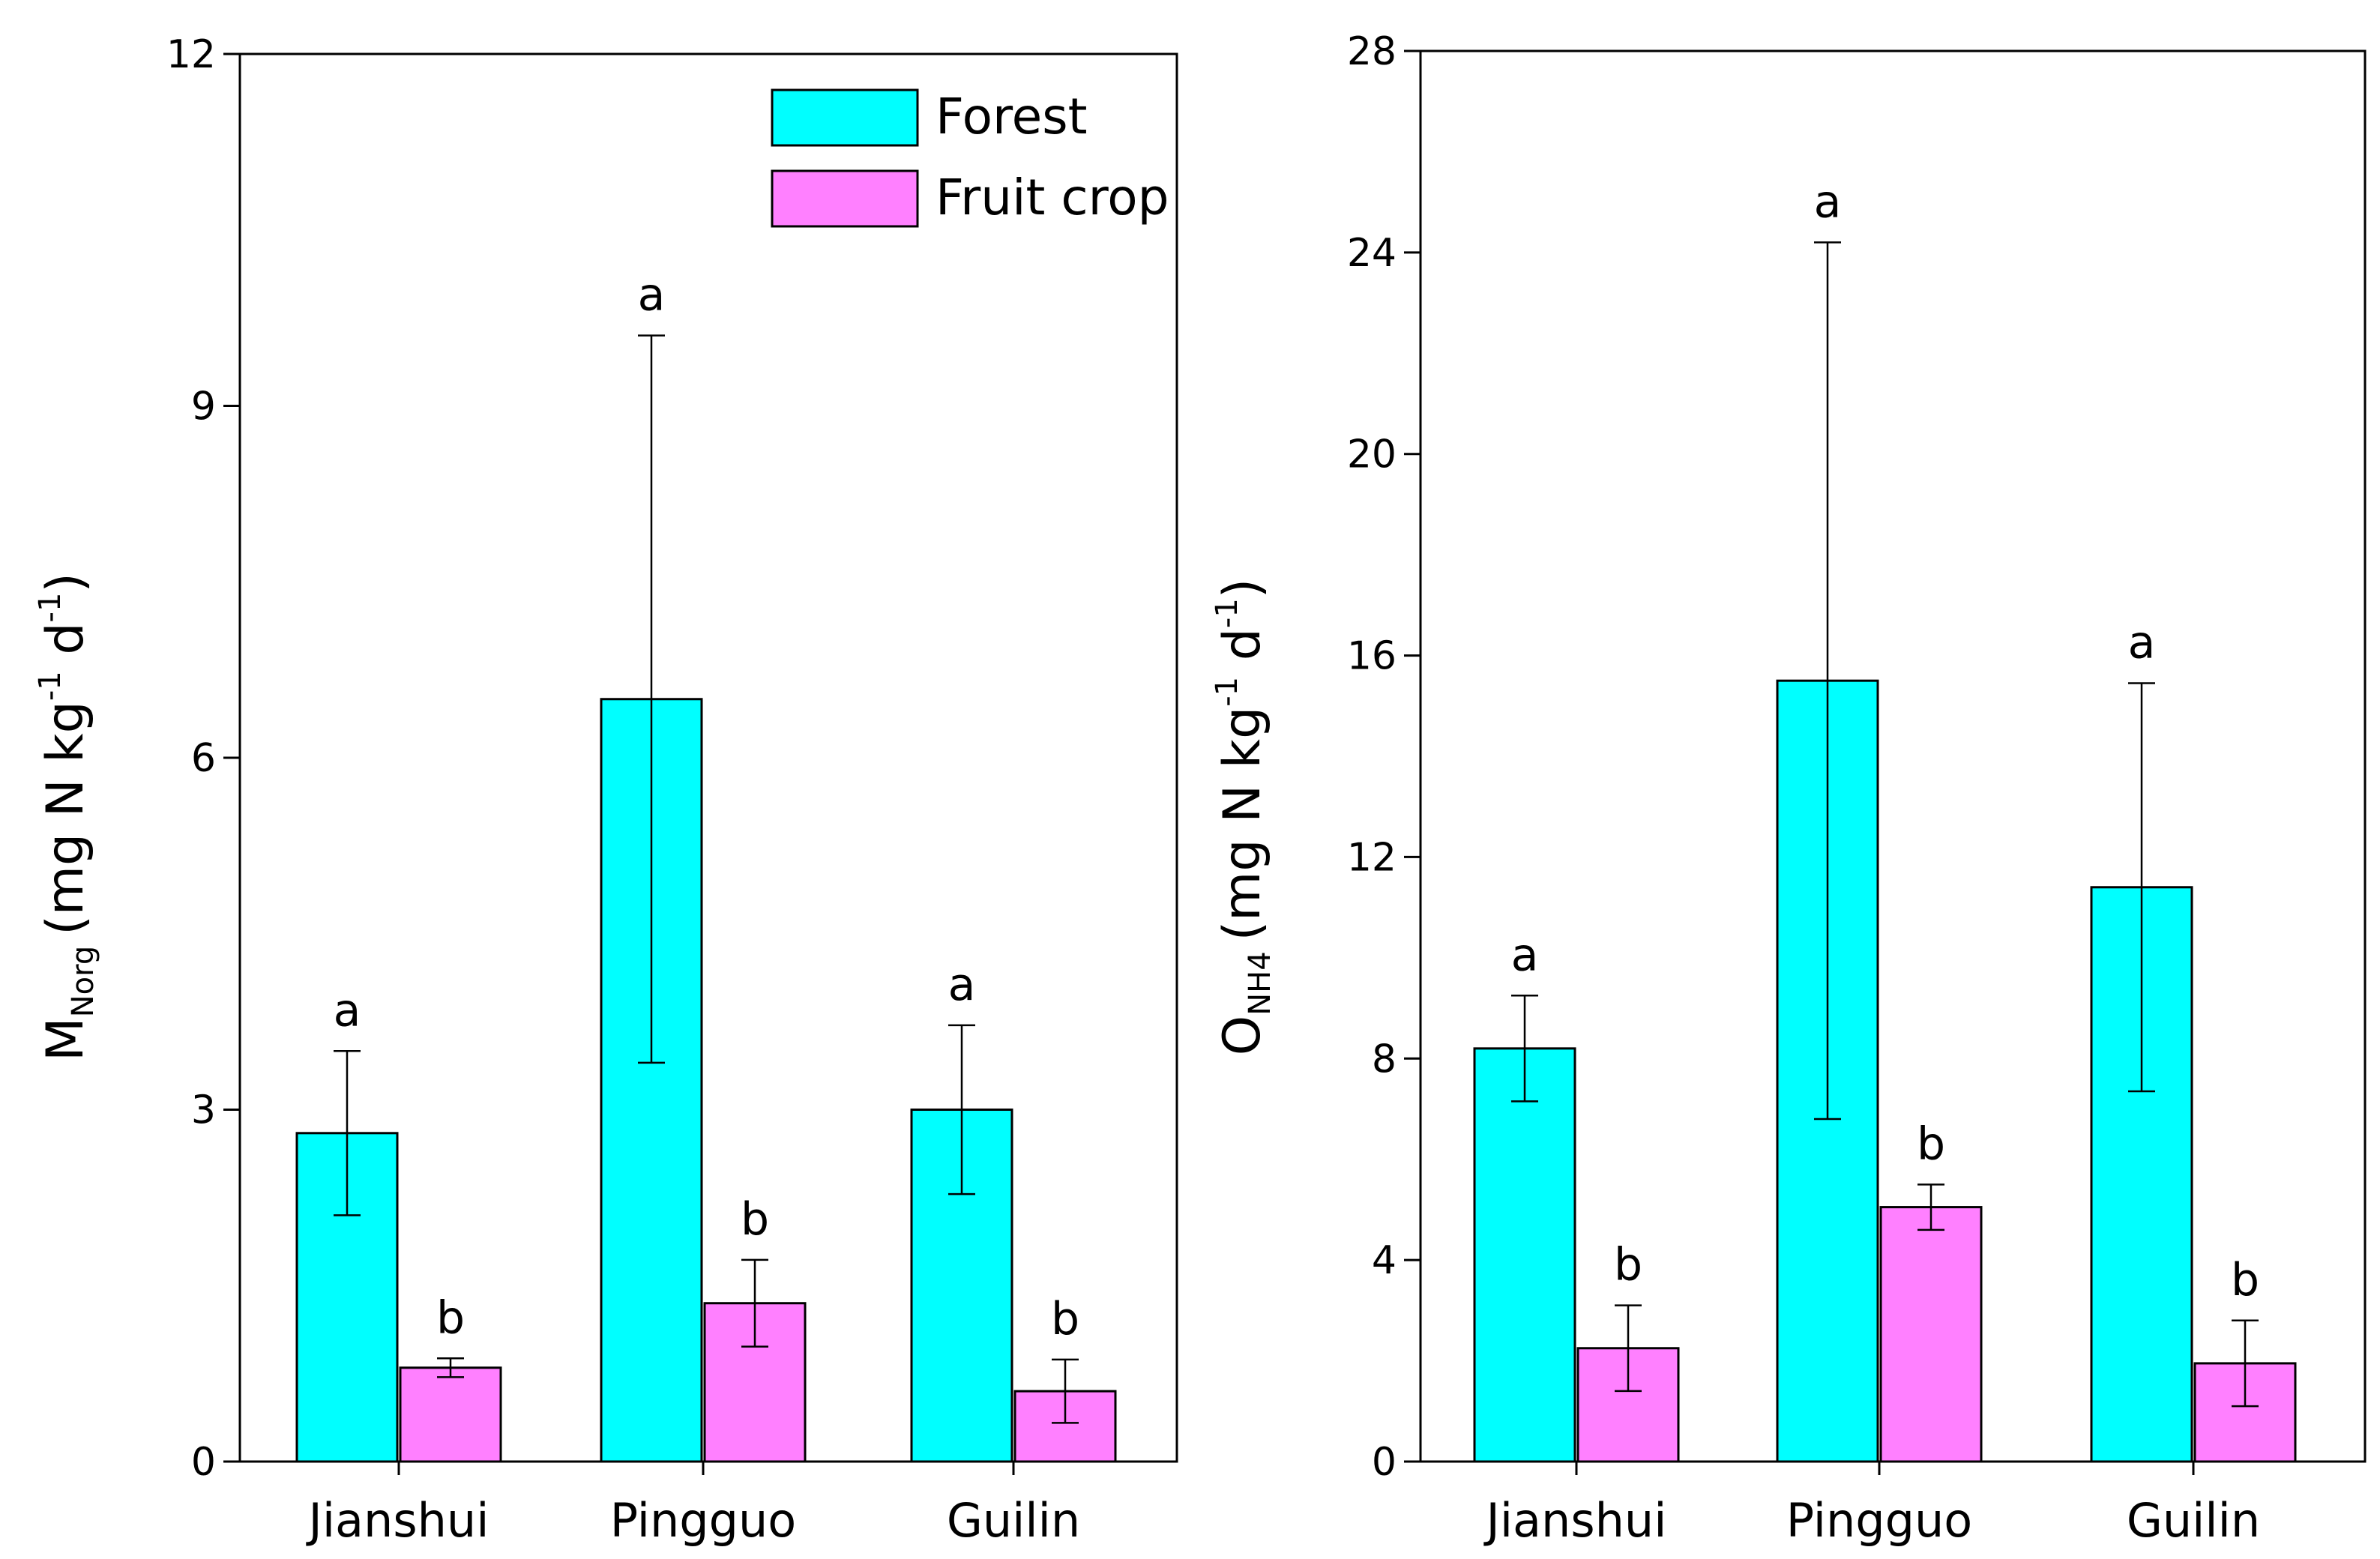 This screenshot has width=2380, height=1559. What do you see at coordinates (1372, 454) in the screenshot?
I see `y-tick-label: 20` at bounding box center [1372, 454].